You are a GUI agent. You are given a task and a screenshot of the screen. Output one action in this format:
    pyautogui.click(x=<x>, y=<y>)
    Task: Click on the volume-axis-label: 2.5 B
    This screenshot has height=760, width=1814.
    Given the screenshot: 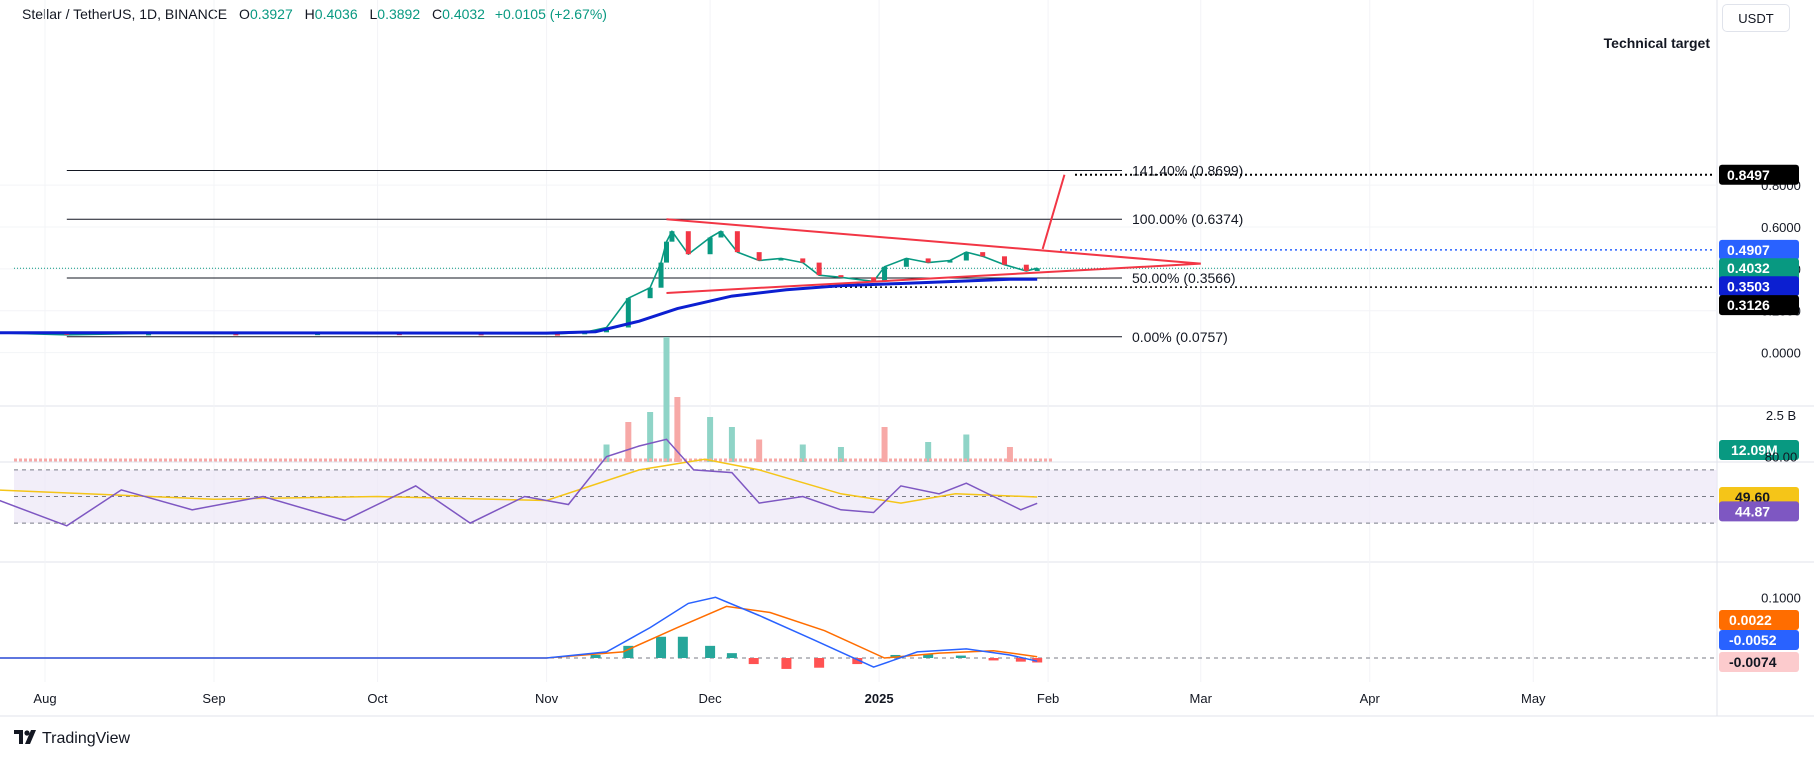 What is the action you would take?
    pyautogui.click(x=1781, y=415)
    